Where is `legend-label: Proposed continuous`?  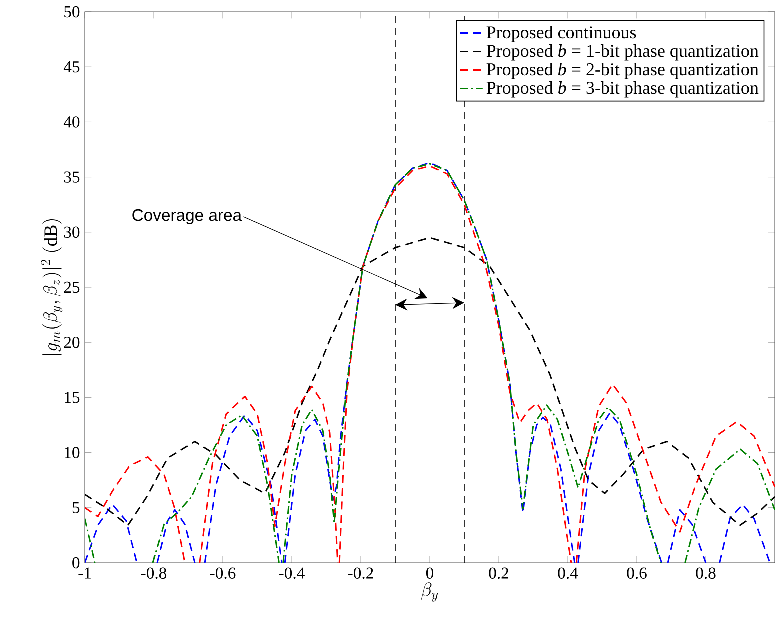
legend-label: Proposed continuous is located at coordinates (561, 34).